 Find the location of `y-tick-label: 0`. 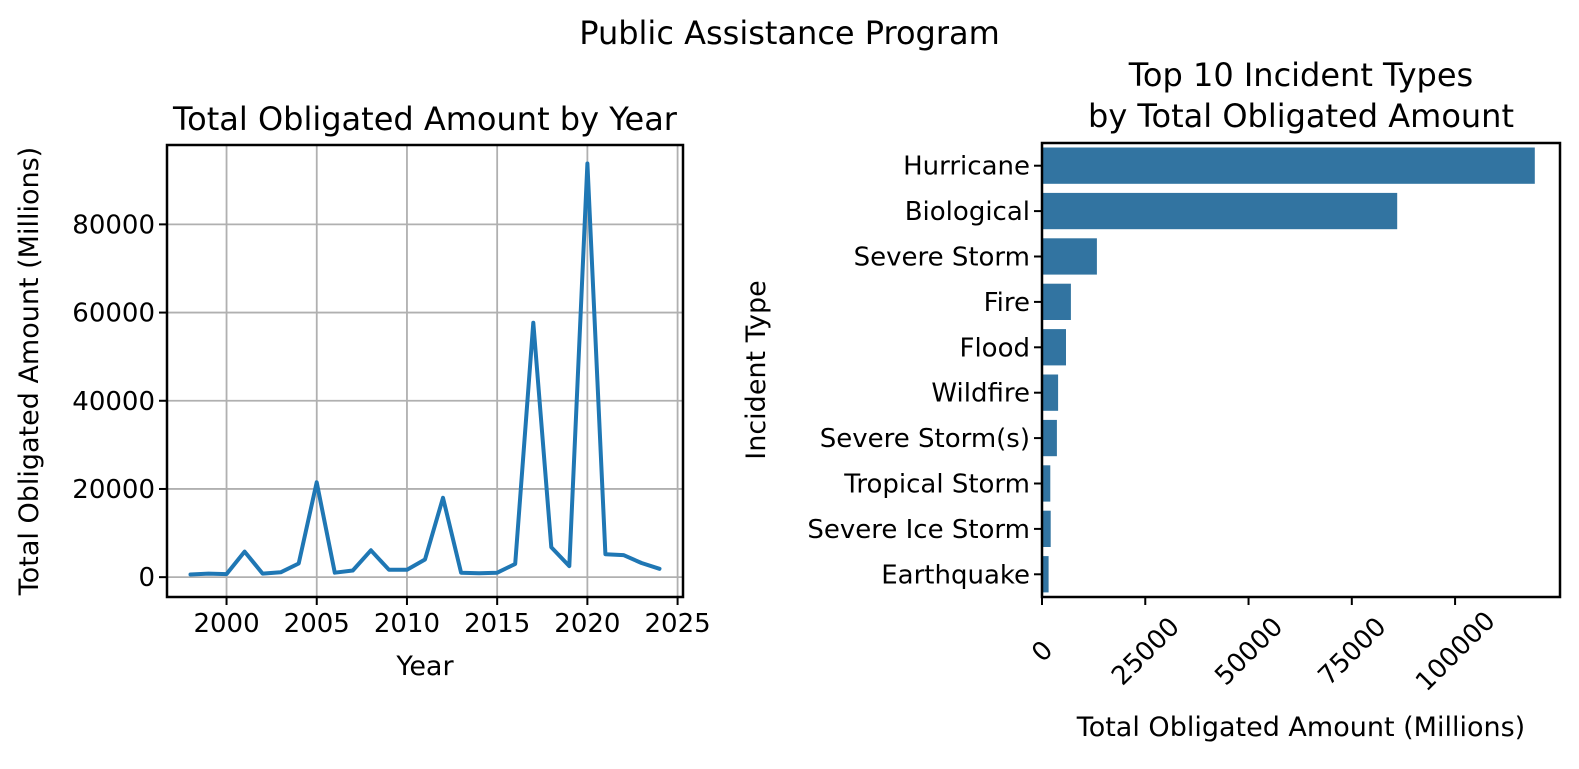

y-tick-label: 0 is located at coordinates (146, 578).